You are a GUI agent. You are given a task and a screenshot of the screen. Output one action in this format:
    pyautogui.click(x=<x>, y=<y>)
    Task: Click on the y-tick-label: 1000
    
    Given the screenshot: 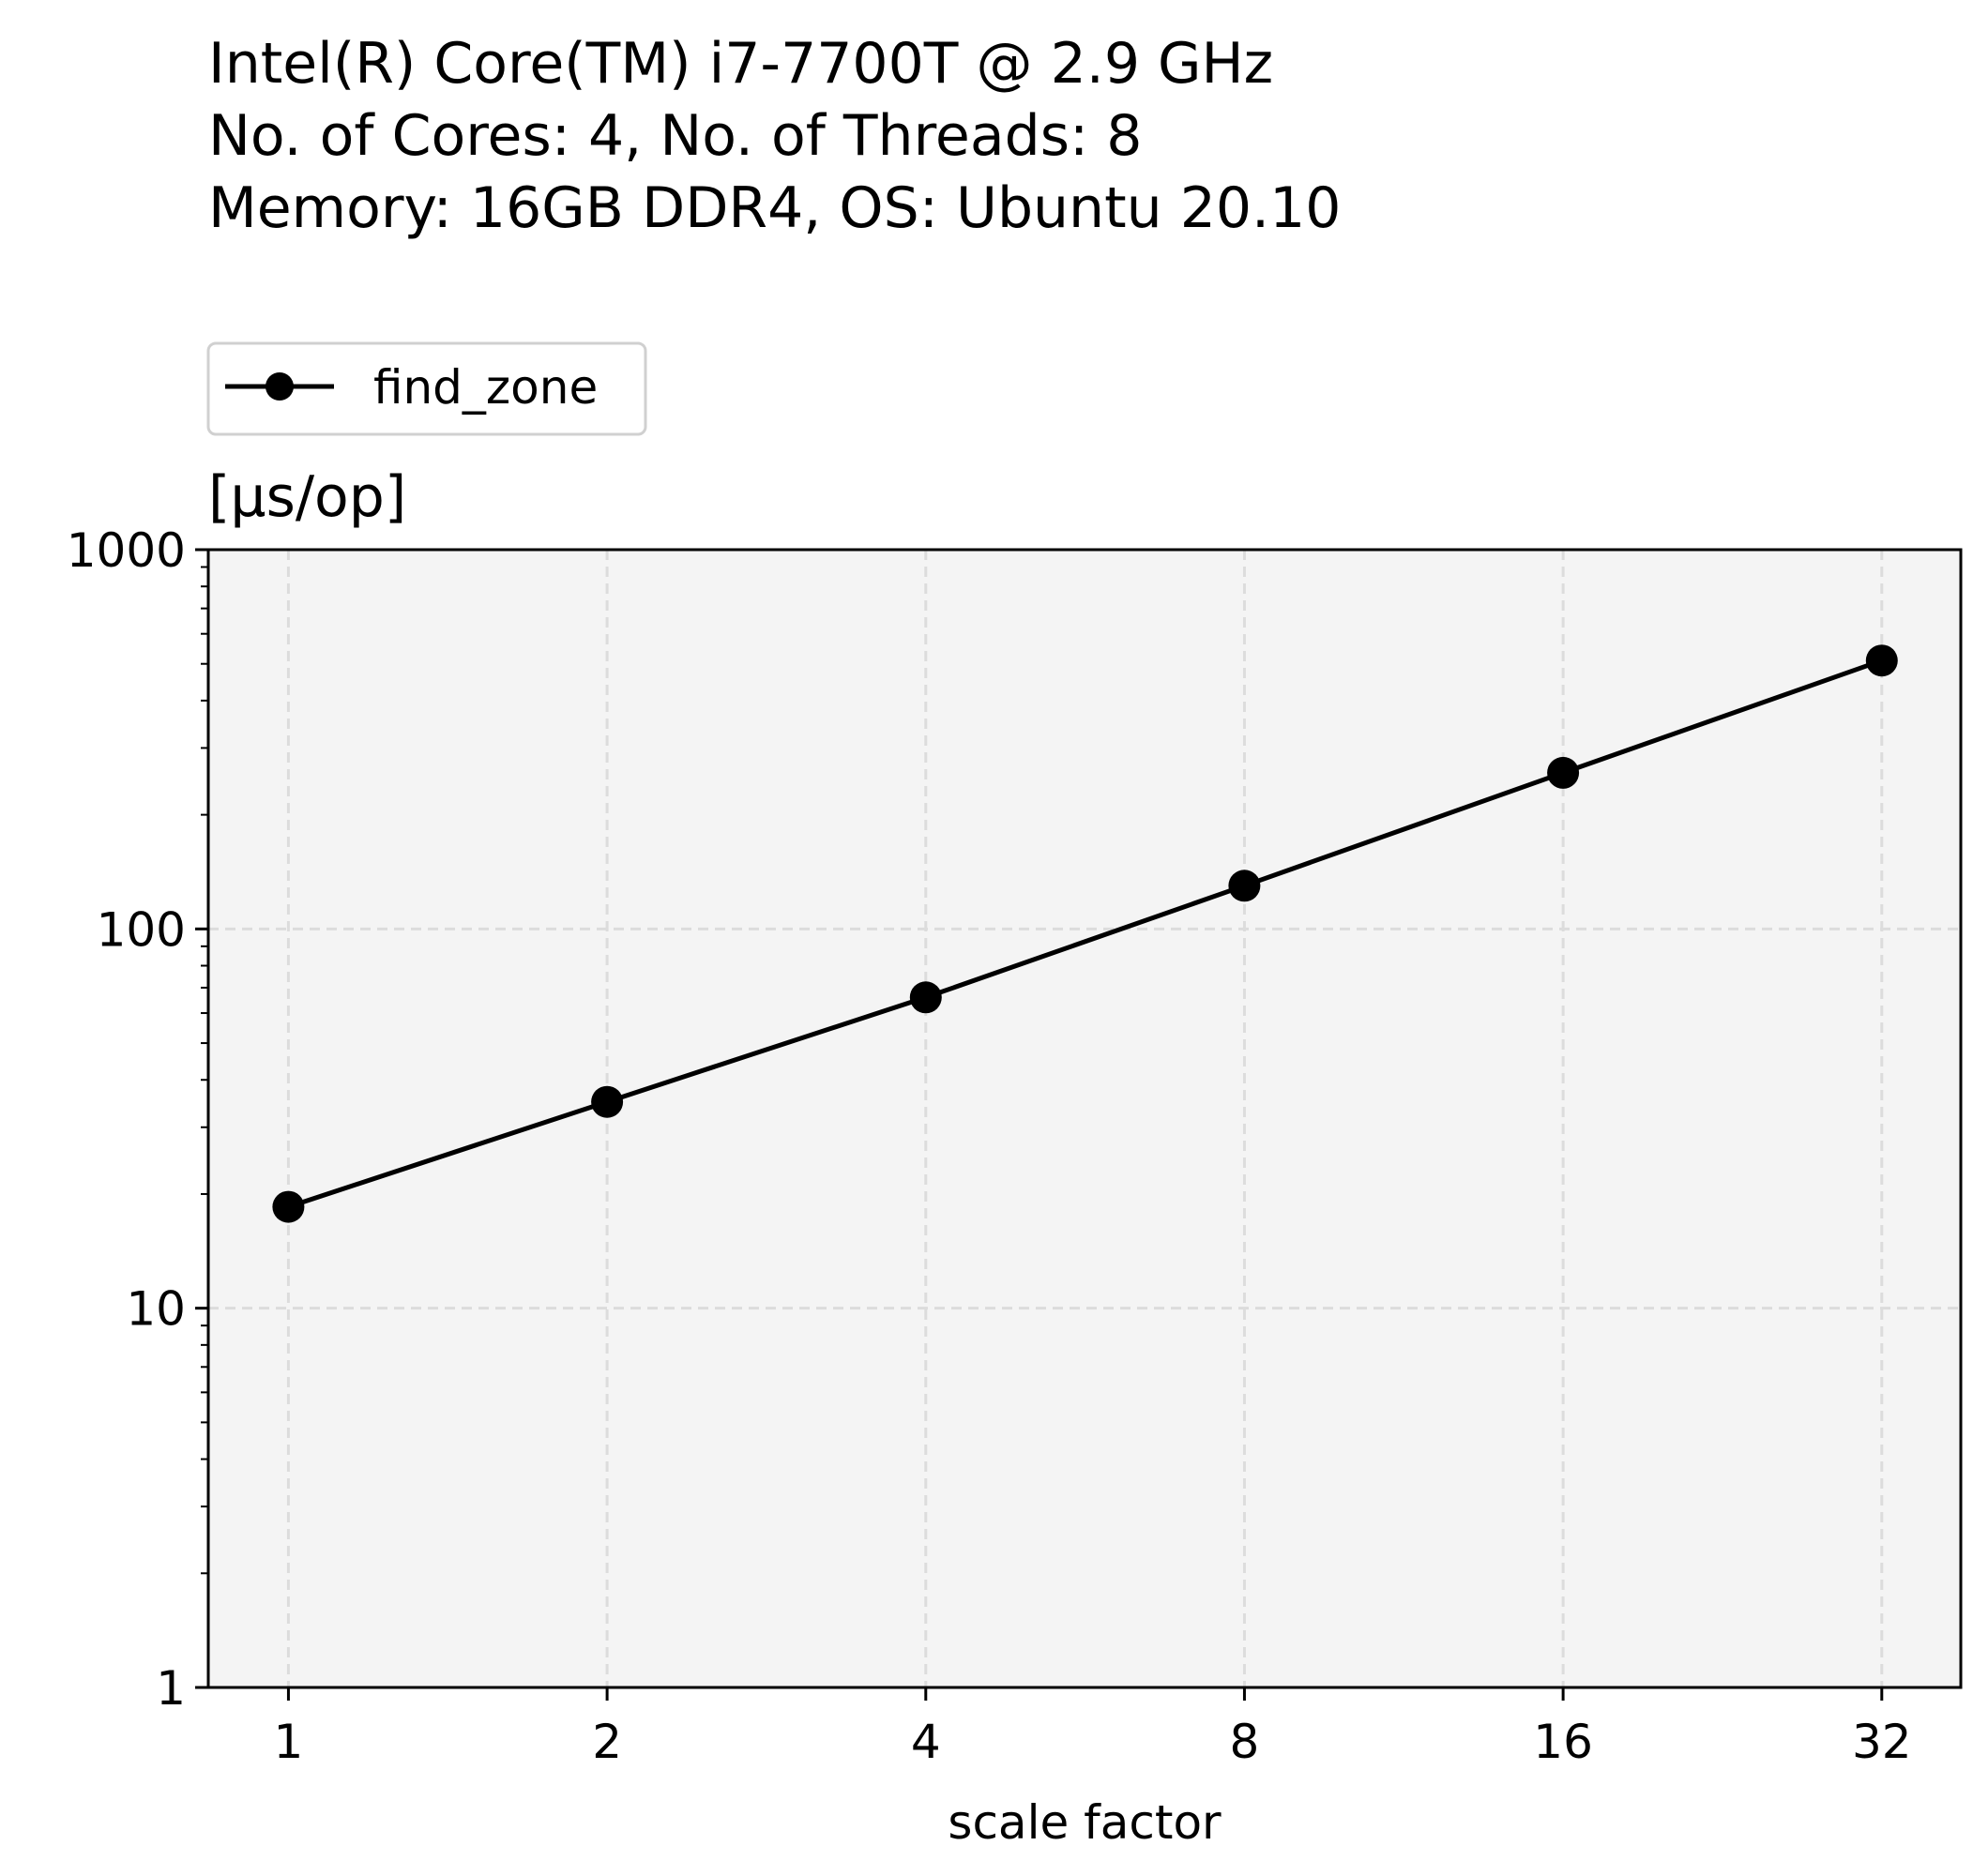 What is the action you would take?
    pyautogui.click(x=126, y=550)
    